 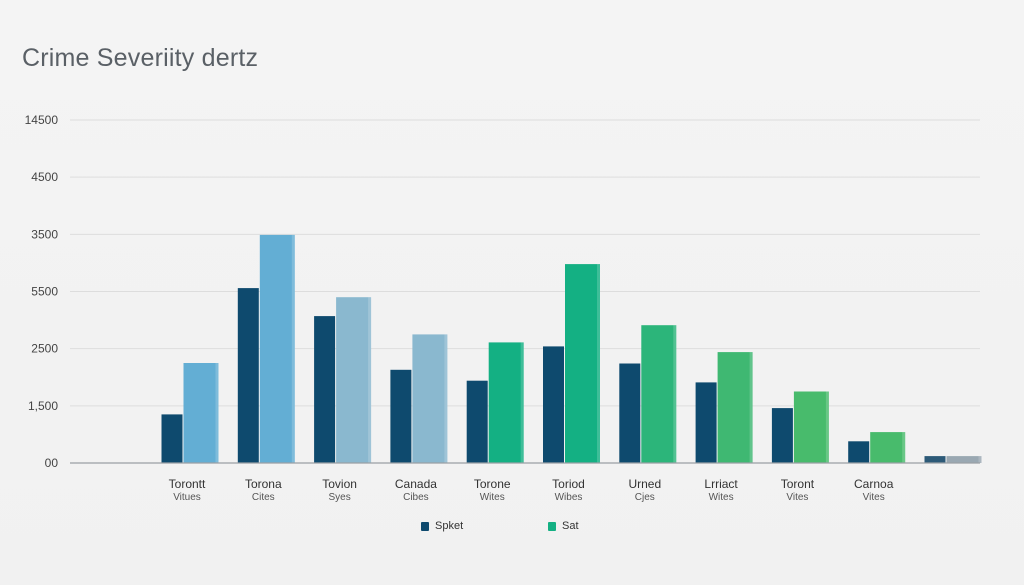 I want to click on legend-item-series-1: Spket, so click(x=442, y=526).